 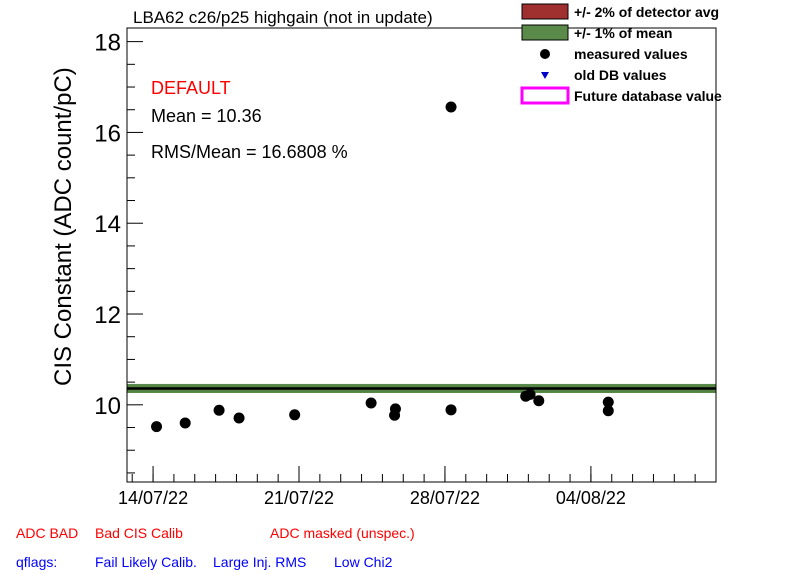 What do you see at coordinates (47, 533) in the screenshot?
I see `adc-bad-flag: ADC BAD` at bounding box center [47, 533].